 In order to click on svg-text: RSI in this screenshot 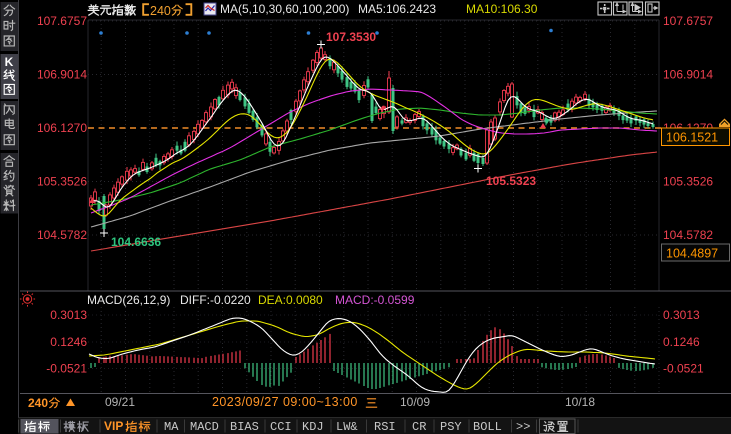, I will do `click(385, 427)`.